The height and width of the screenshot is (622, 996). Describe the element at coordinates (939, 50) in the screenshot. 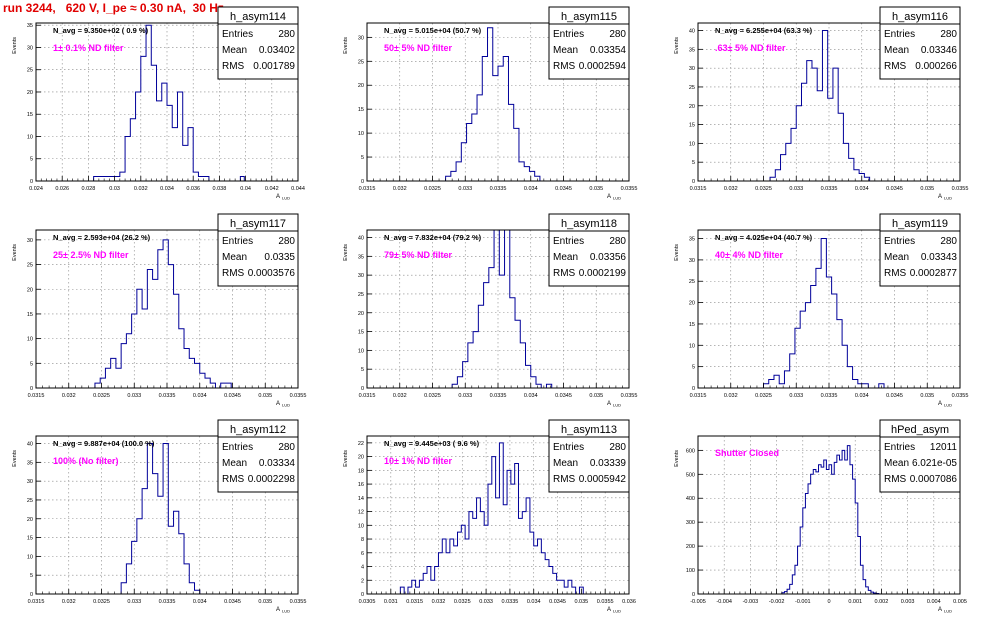

I see `stats-value: 0.03346` at that location.